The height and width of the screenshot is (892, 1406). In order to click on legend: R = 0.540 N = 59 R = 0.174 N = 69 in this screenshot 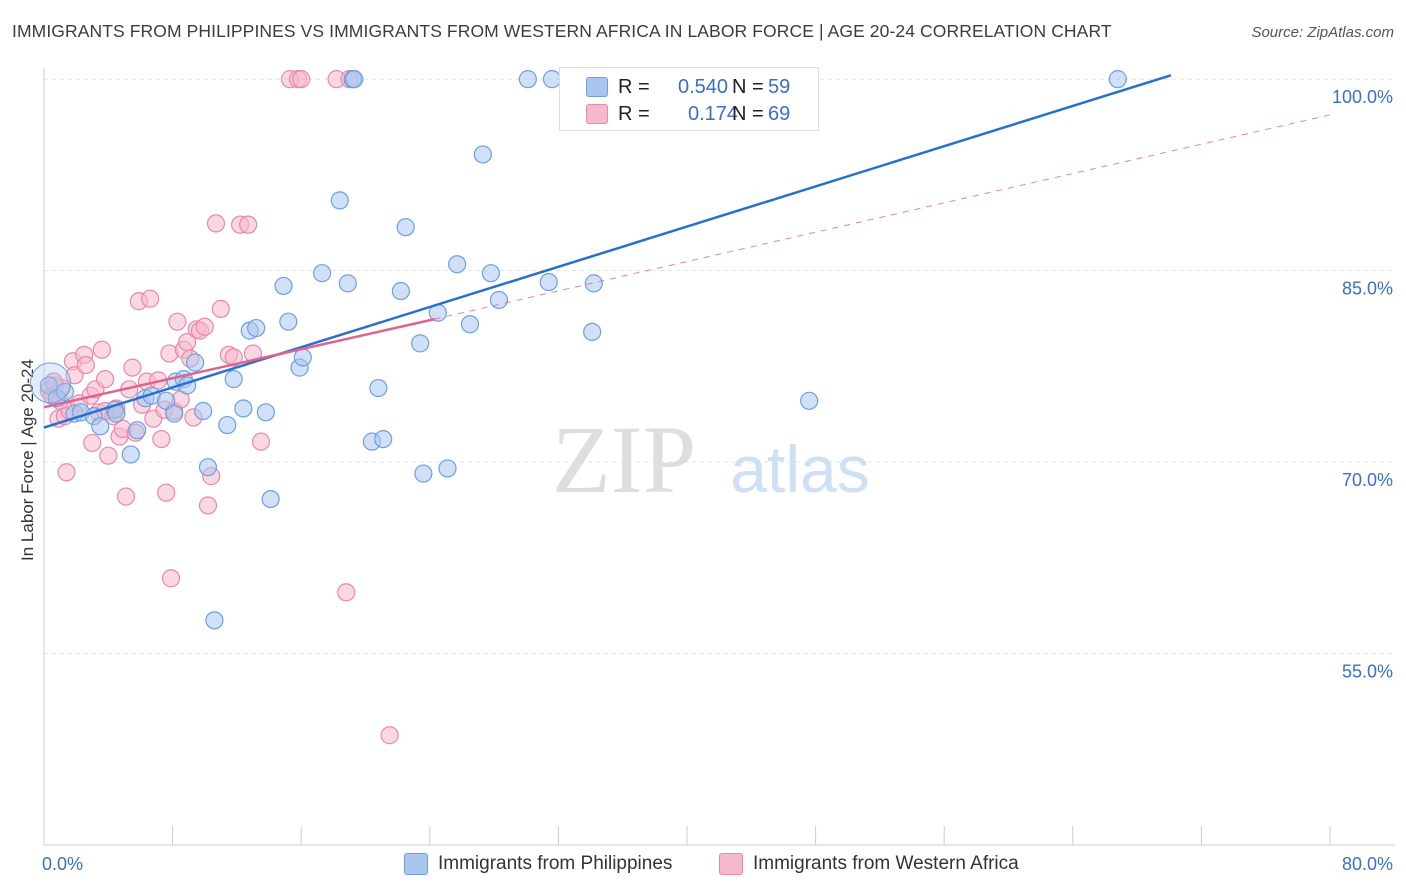, I will do `click(689, 99)`.